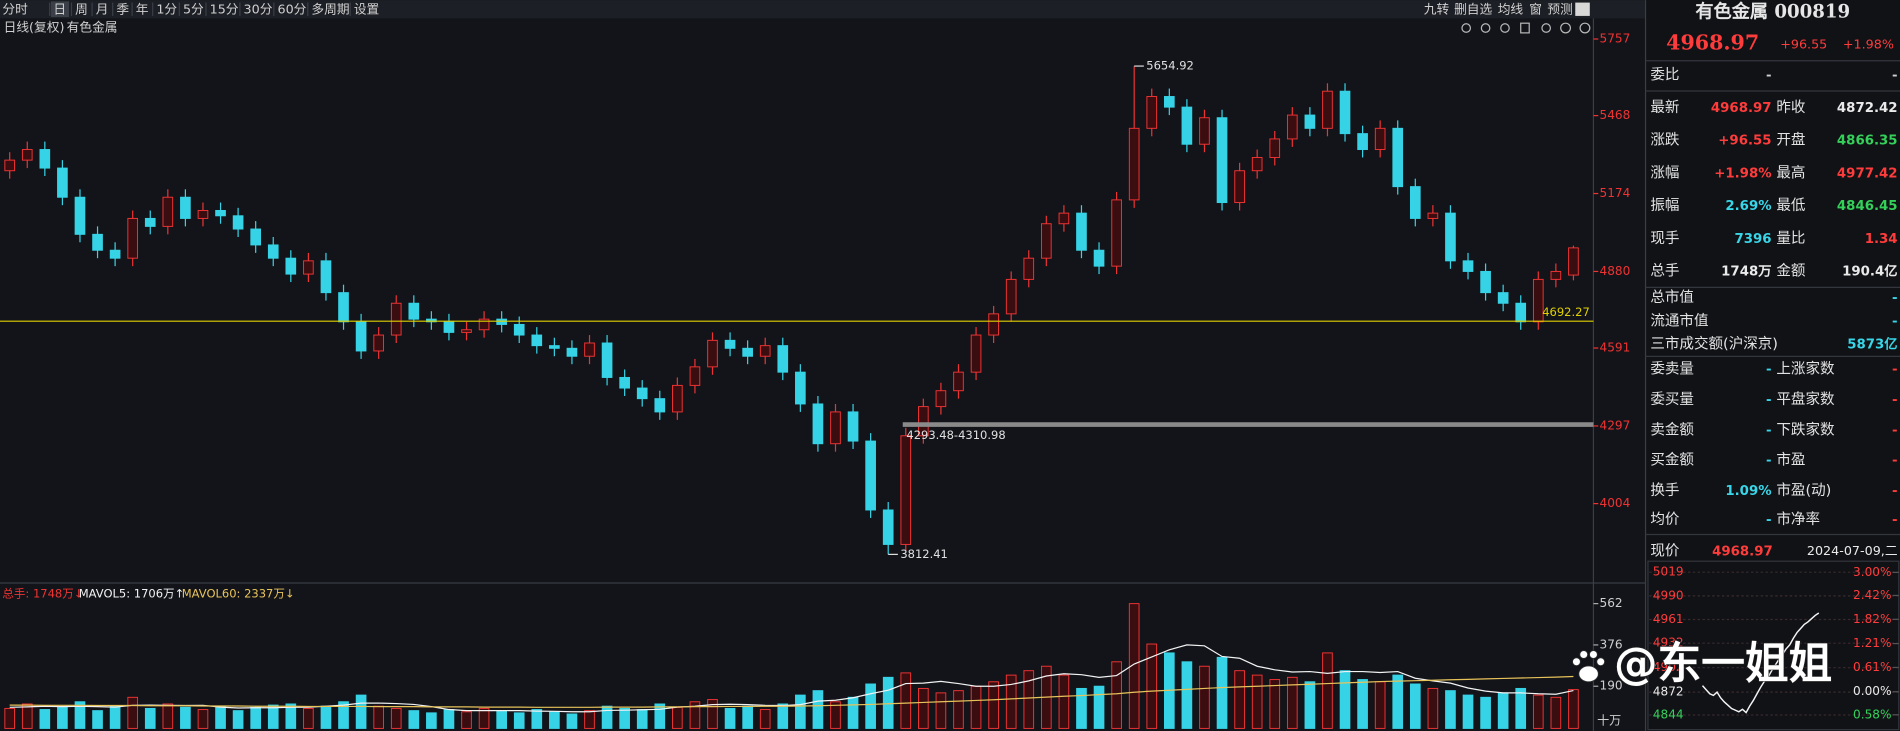  Describe the element at coordinates (1559, 8) in the screenshot. I see `toolbar-tool: 预测` at that location.